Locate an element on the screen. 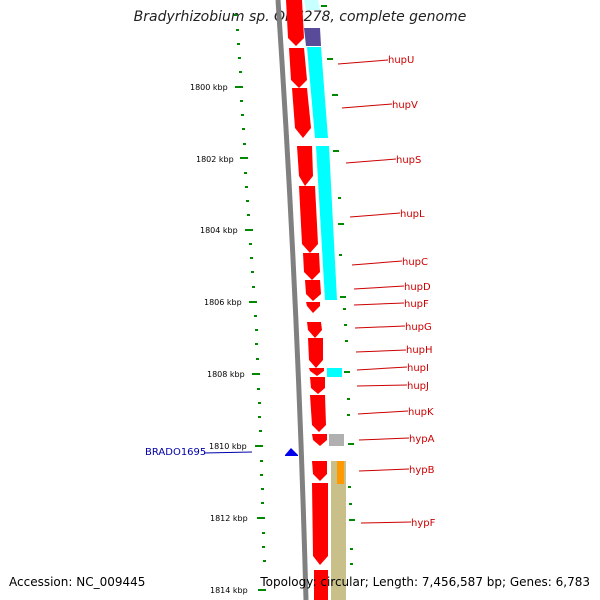  gene-label-hupS: hupS is located at coordinates (408, 160).